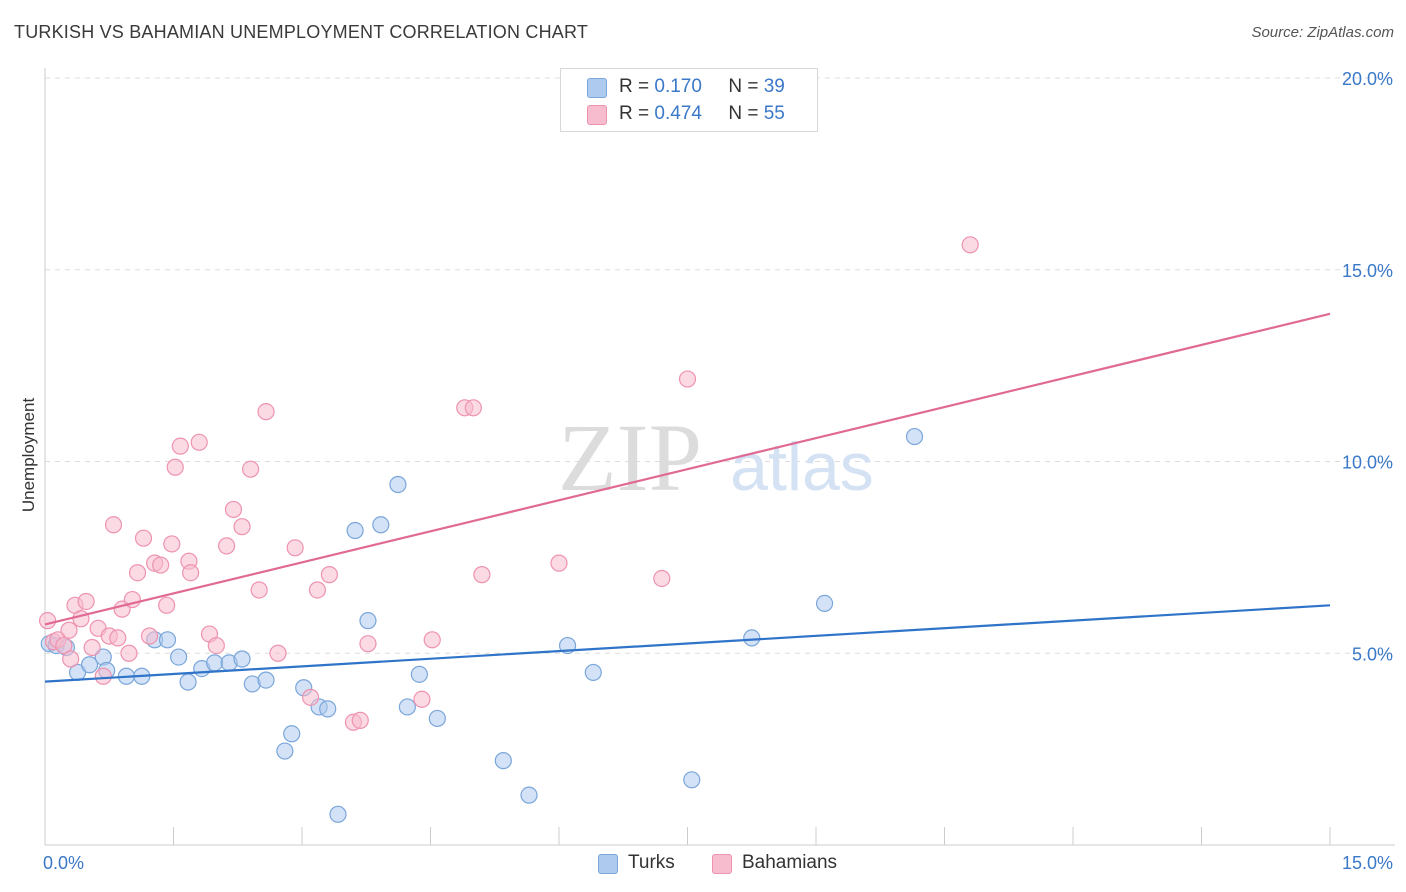 The image size is (1406, 892). Describe the element at coordinates (678, 113) in the screenshot. I see `bahamians-r-value: 0.474` at that location.